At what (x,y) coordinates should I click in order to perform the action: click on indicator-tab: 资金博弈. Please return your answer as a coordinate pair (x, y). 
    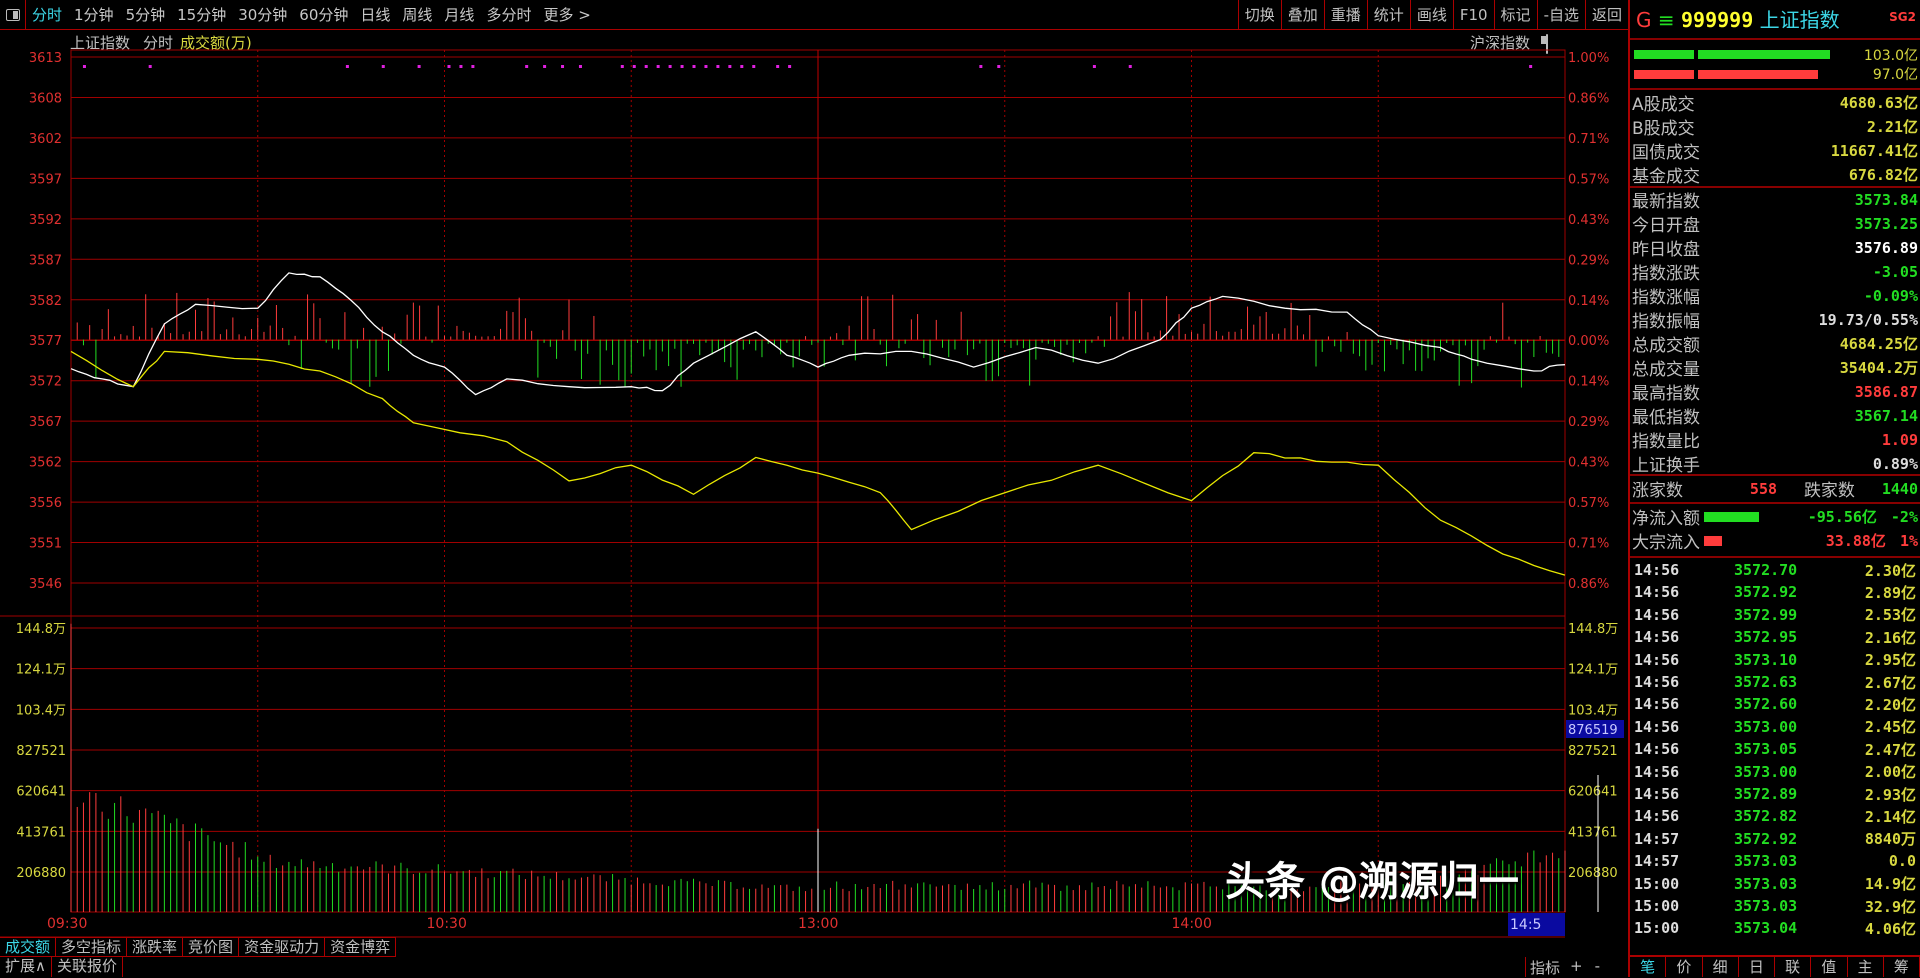
    Looking at the image, I should click on (361, 947).